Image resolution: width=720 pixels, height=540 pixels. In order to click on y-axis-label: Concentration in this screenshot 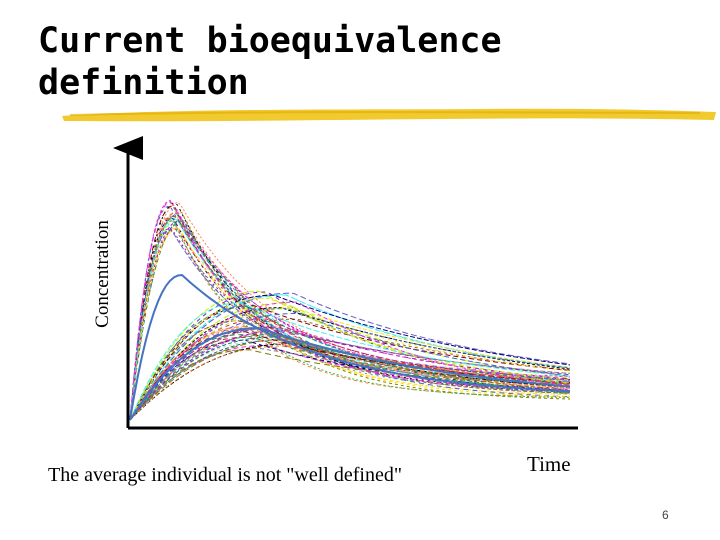, I will do `click(102, 274)`.